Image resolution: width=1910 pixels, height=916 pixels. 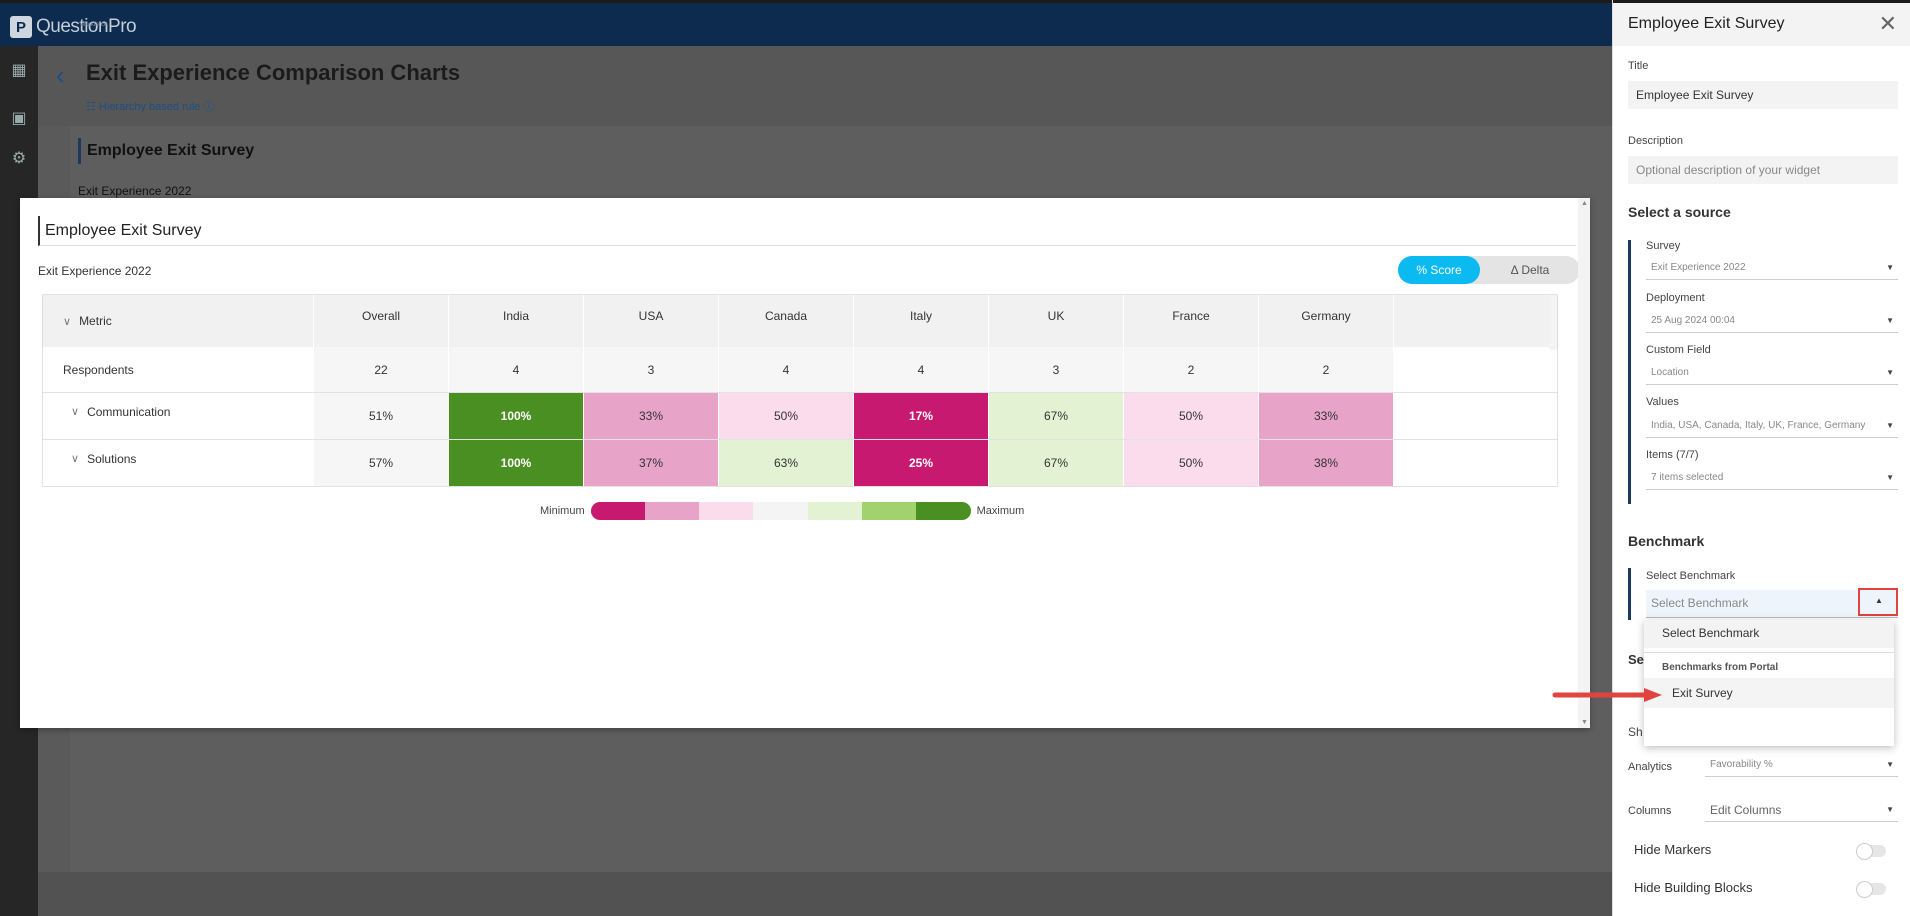 I want to click on columns-select: Edit Columns ▼, so click(x=1801, y=810).